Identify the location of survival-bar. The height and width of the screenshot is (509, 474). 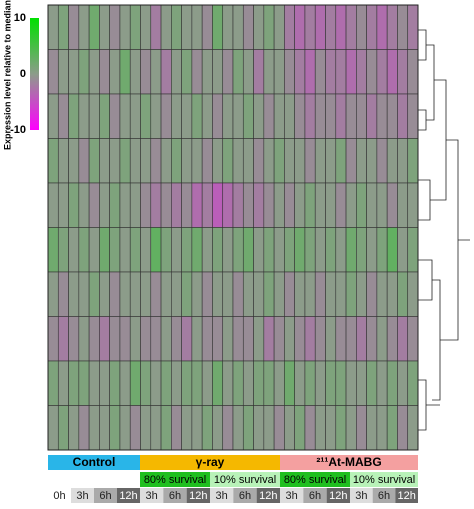
(315, 479).